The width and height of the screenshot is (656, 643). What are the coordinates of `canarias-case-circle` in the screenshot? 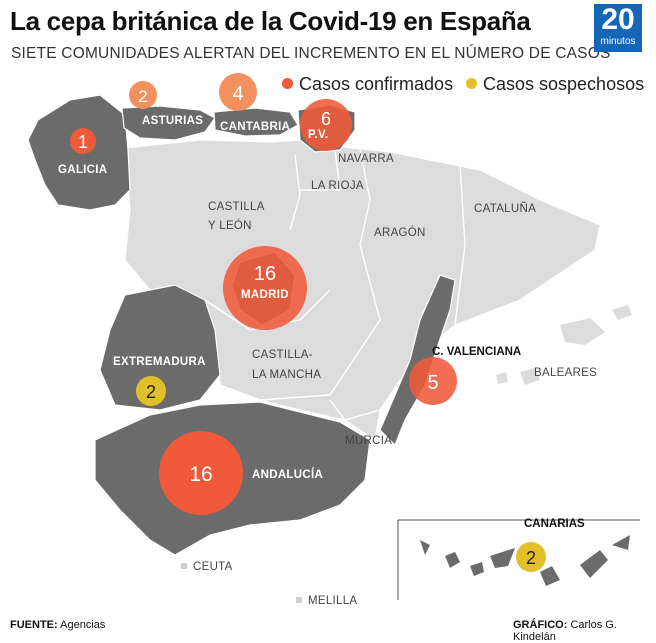 It's located at (531, 557).